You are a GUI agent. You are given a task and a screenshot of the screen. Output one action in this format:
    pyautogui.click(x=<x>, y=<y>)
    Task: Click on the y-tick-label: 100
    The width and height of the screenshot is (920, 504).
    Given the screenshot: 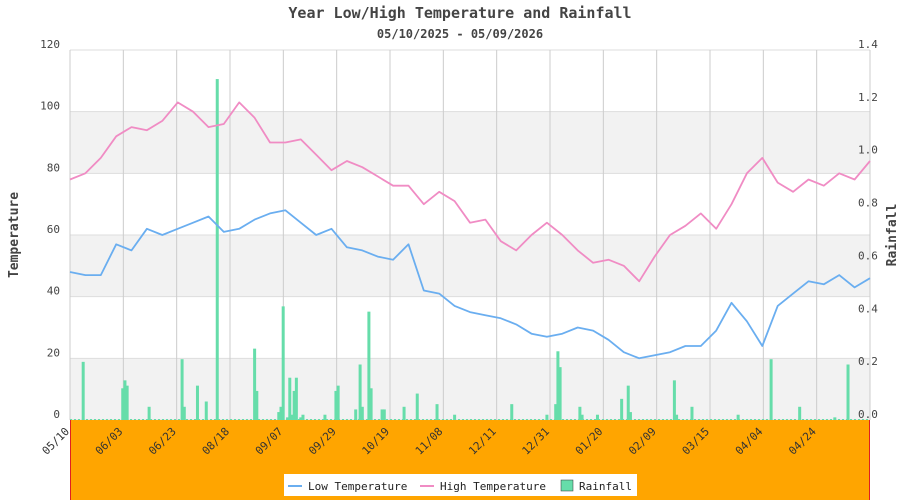 What is the action you would take?
    pyautogui.click(x=50, y=106)
    